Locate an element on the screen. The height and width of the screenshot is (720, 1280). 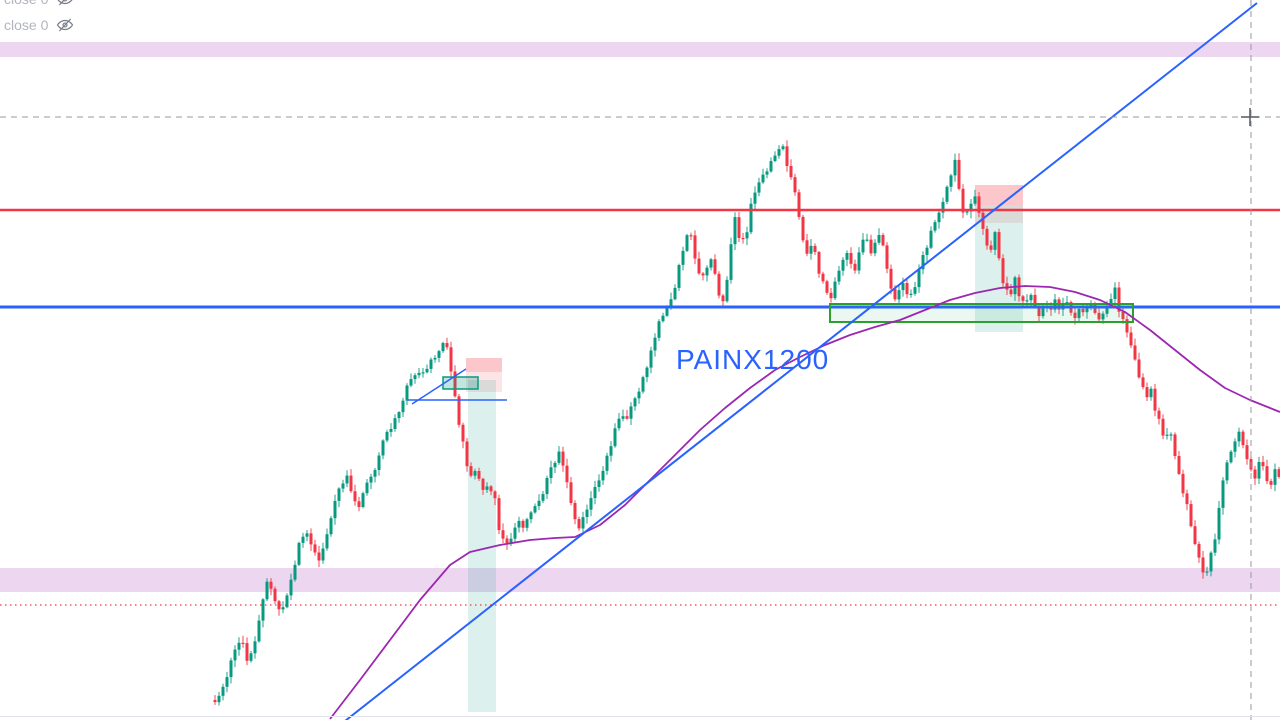
chart-text-annotation: PAINX1200 is located at coordinates (753, 359).